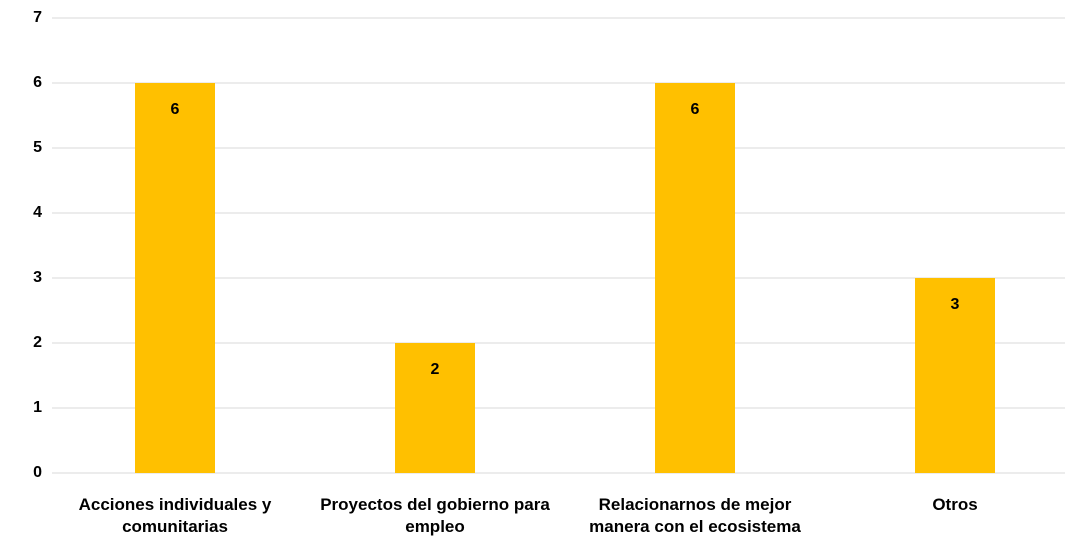 The height and width of the screenshot is (542, 1073). I want to click on x-tick-label: Otros, so click(955, 504).